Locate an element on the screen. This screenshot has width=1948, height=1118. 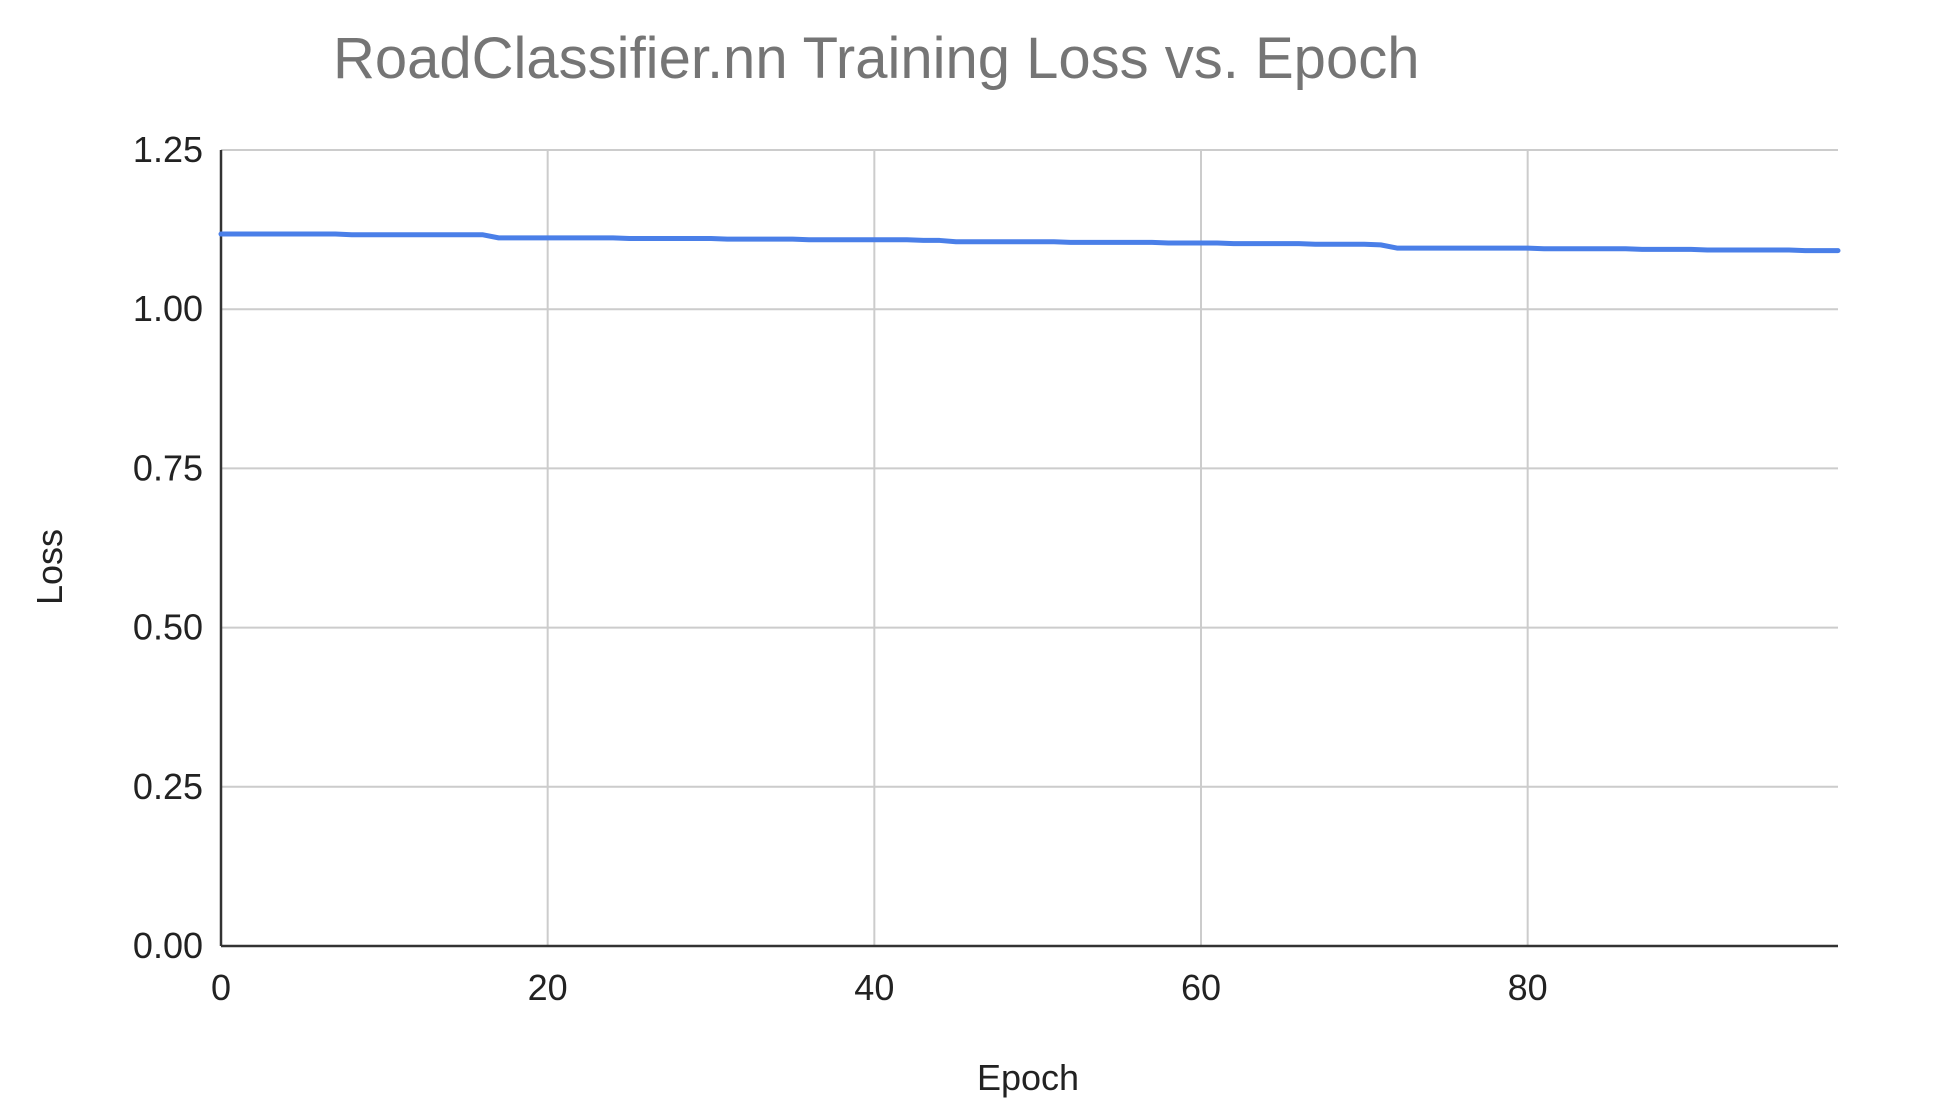
x-axis-ticks: 0 20 40 60 80 is located at coordinates (879, 987).